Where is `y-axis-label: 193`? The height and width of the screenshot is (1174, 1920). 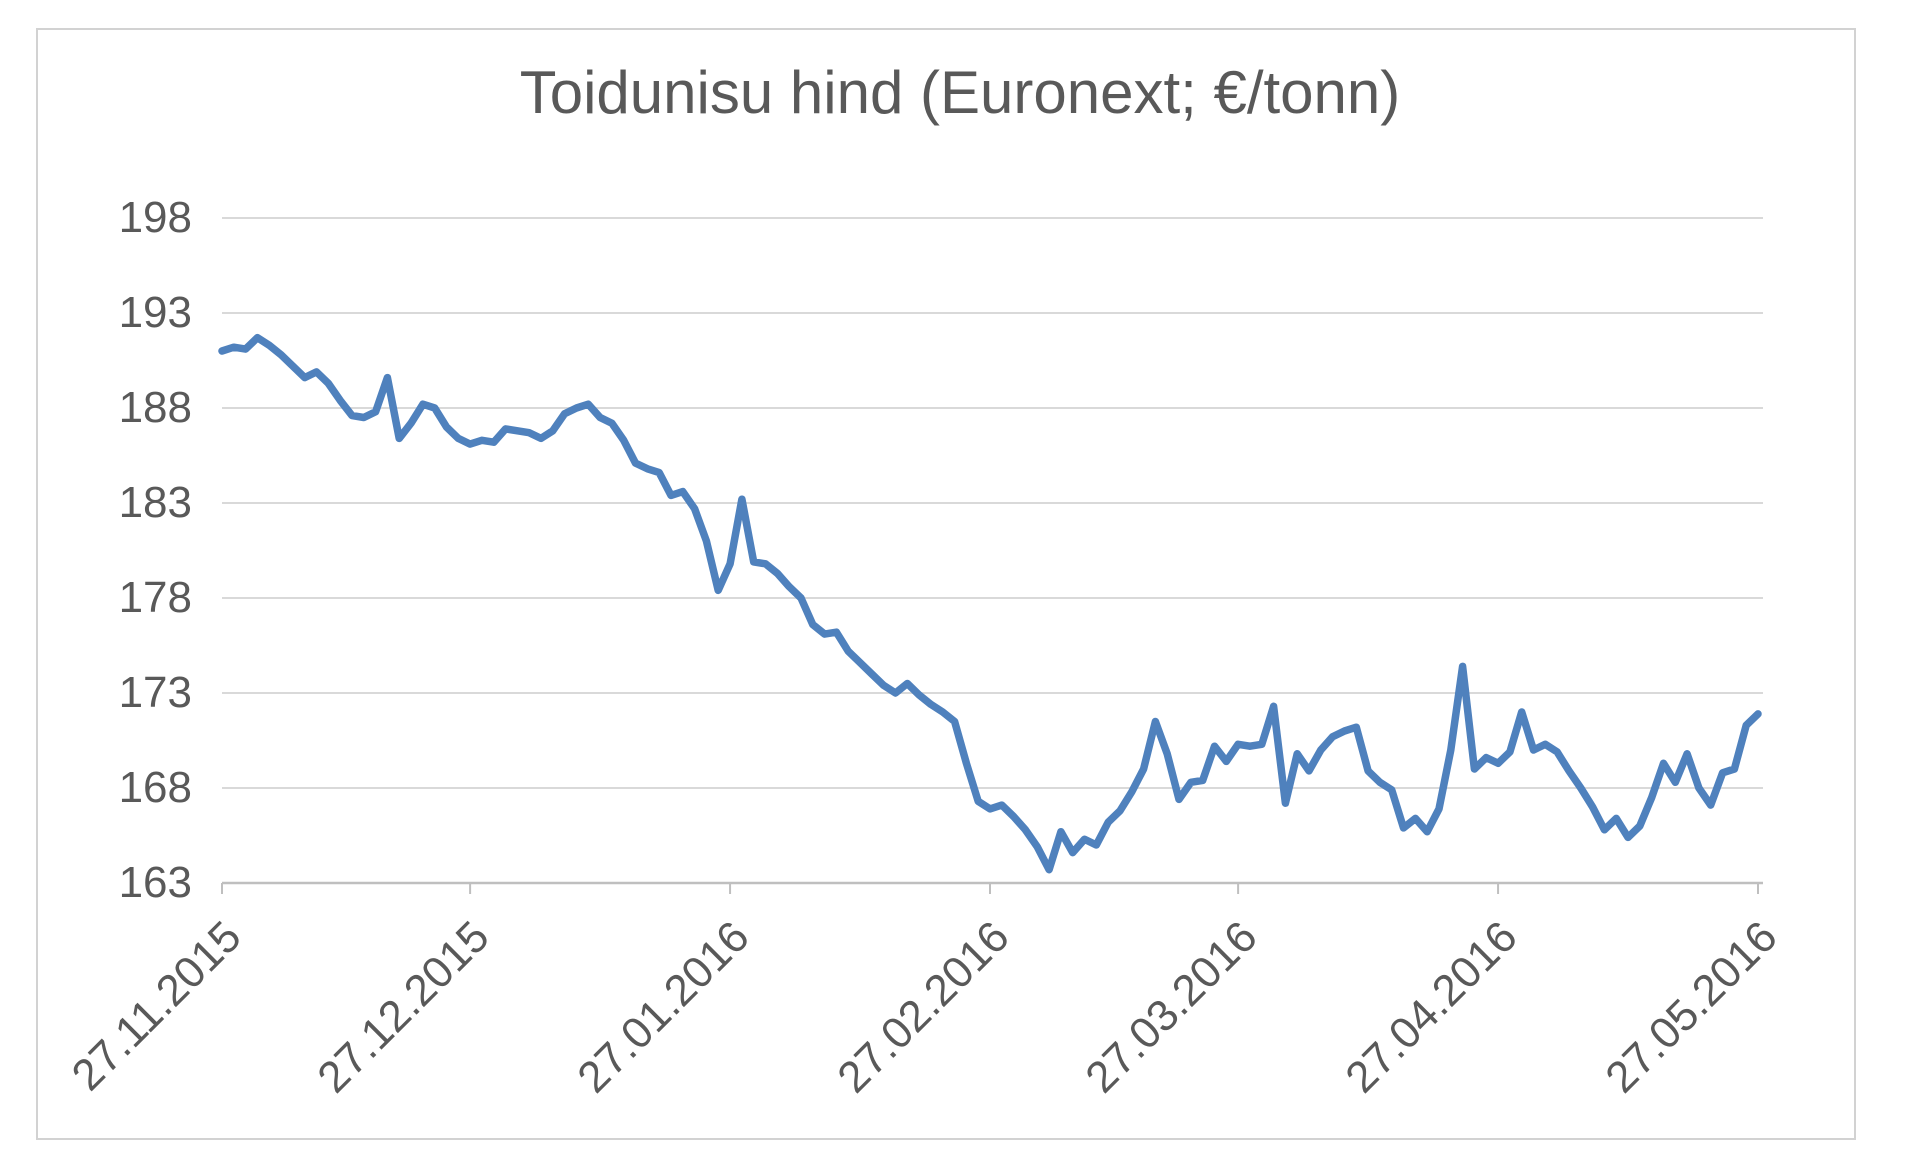
y-axis-label: 193 is located at coordinates (155, 312).